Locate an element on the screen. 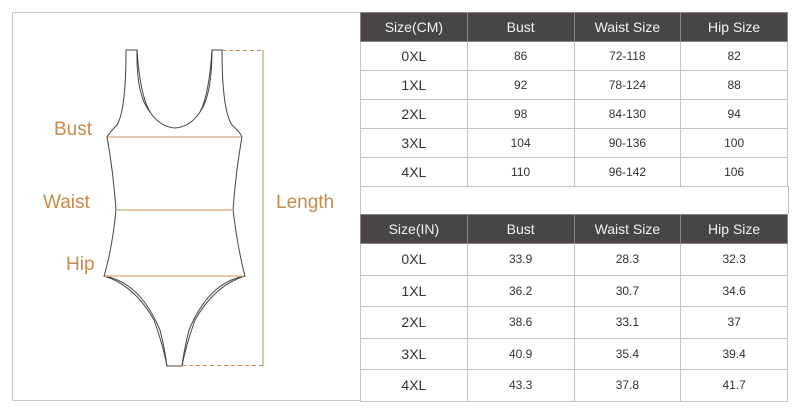  value-cell: 88 is located at coordinates (734, 85).